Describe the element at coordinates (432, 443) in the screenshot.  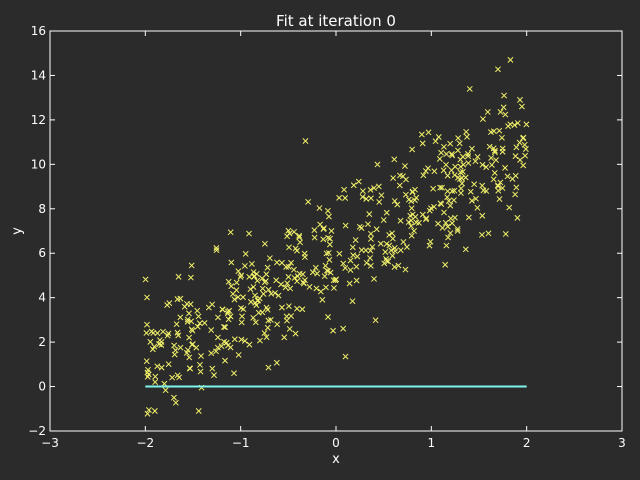
I see `x-tick-label: 1` at that location.